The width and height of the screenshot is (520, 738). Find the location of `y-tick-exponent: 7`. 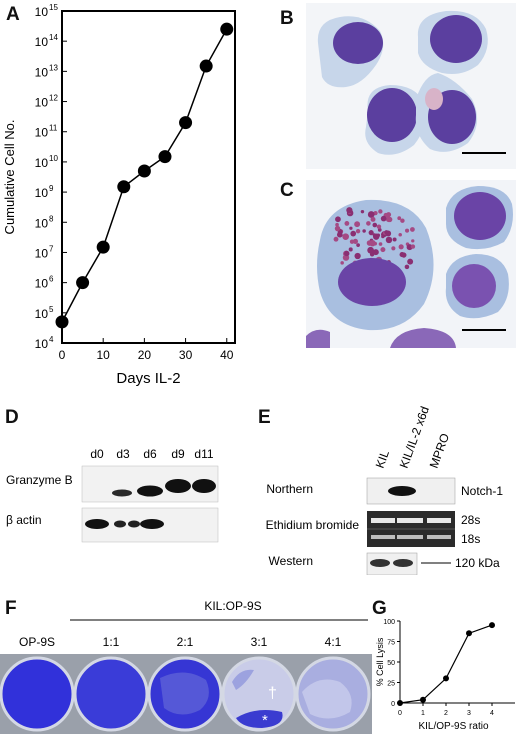

y-tick-exponent: 7 is located at coordinates (51, 248).